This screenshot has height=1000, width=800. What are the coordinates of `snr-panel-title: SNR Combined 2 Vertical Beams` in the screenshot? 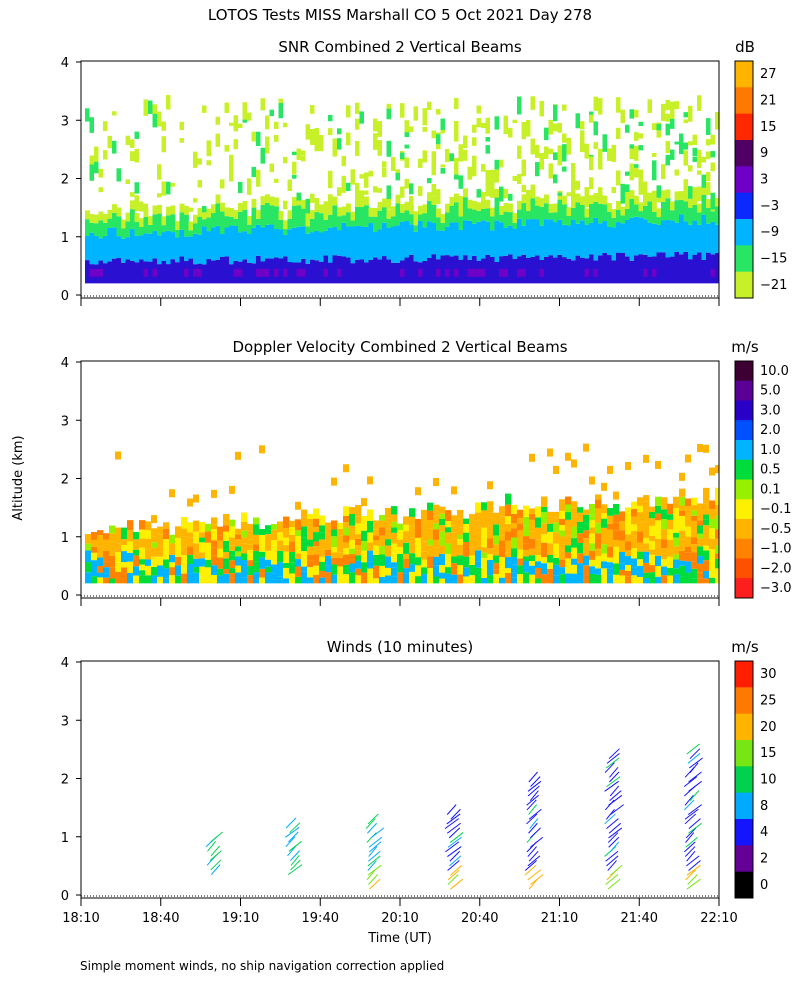 It's located at (399, 47).